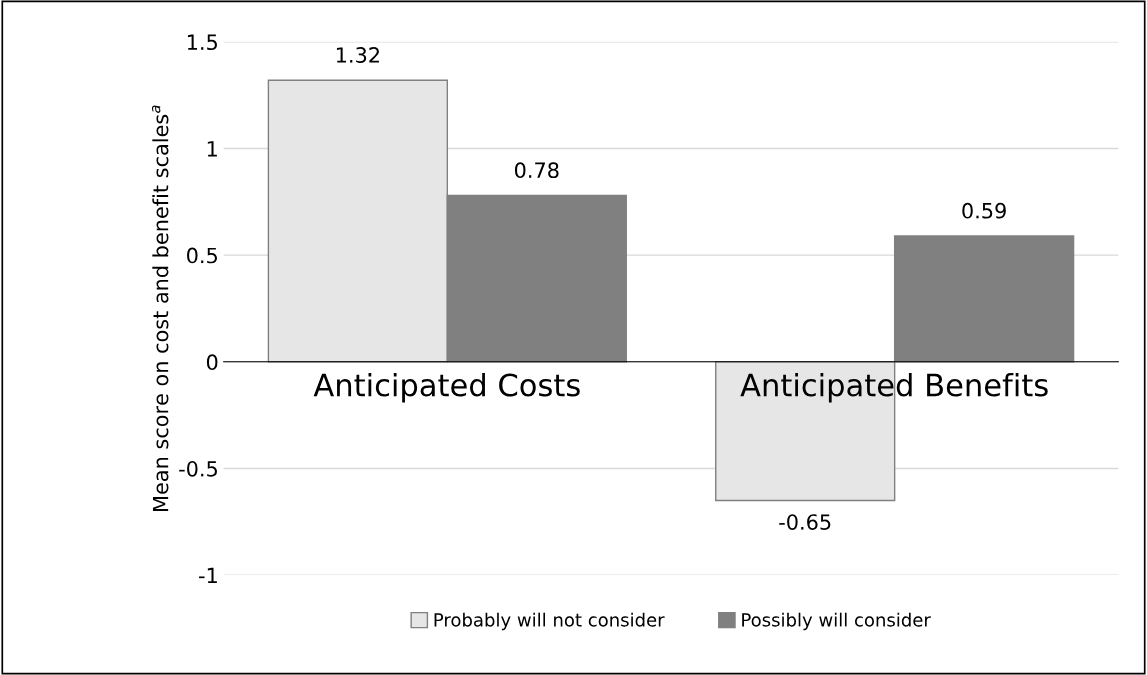  Describe the element at coordinates (202, 255) in the screenshot. I see `y-tick-label: 0.5` at that location.